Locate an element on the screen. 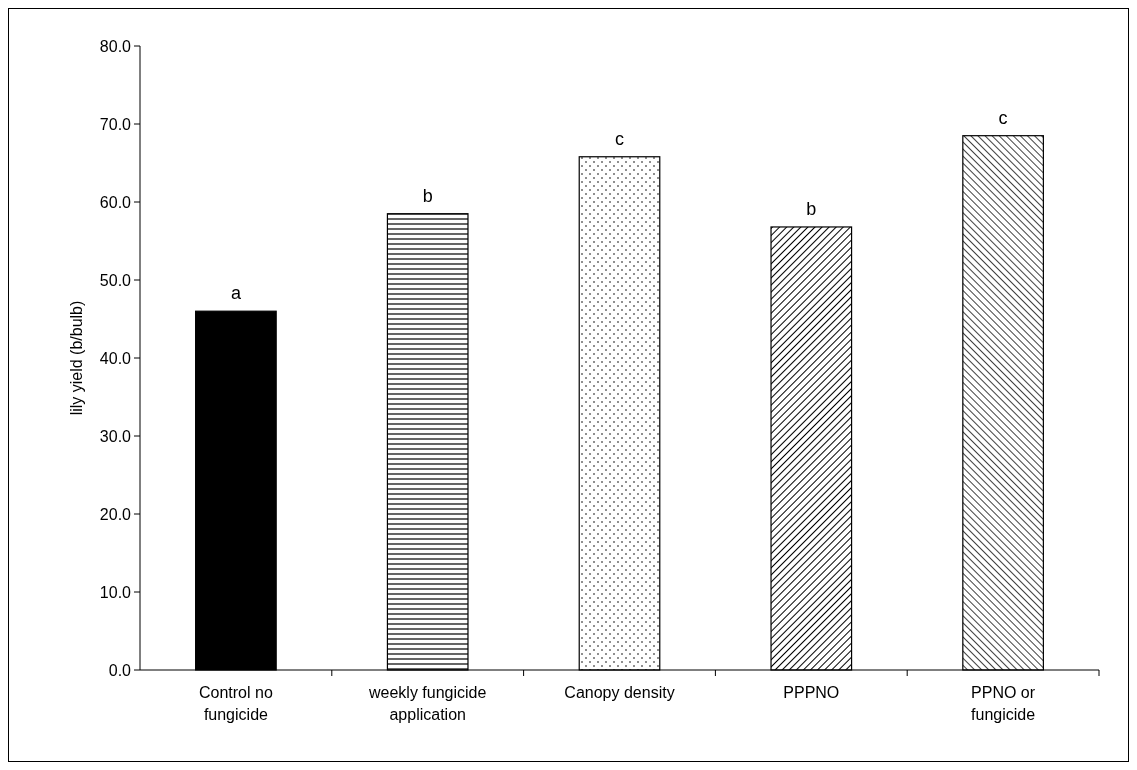  annotation: a is located at coordinates (236, 293).